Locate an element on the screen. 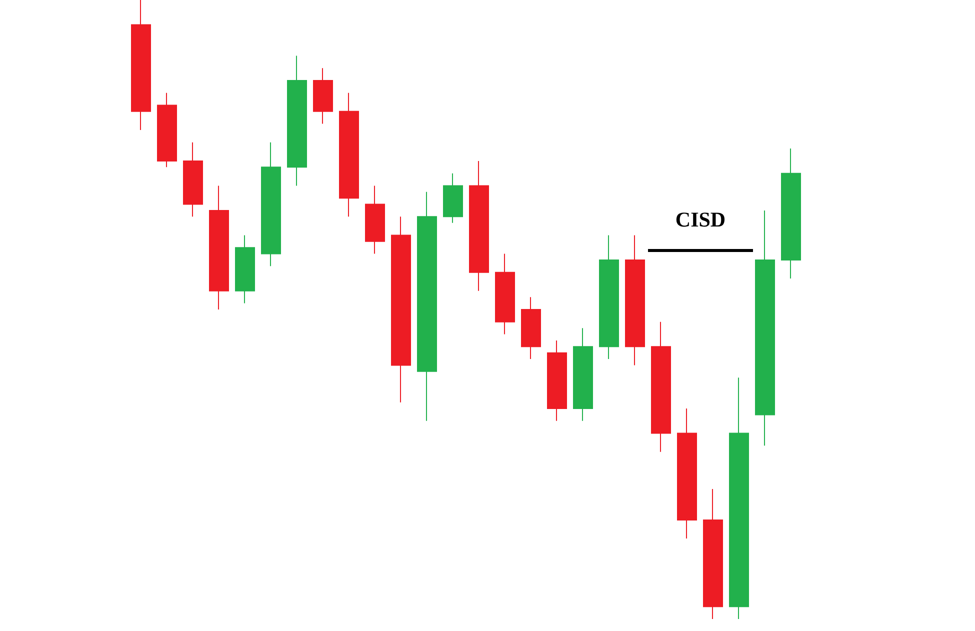 The image size is (975, 631). annotation: CISD is located at coordinates (700, 220).